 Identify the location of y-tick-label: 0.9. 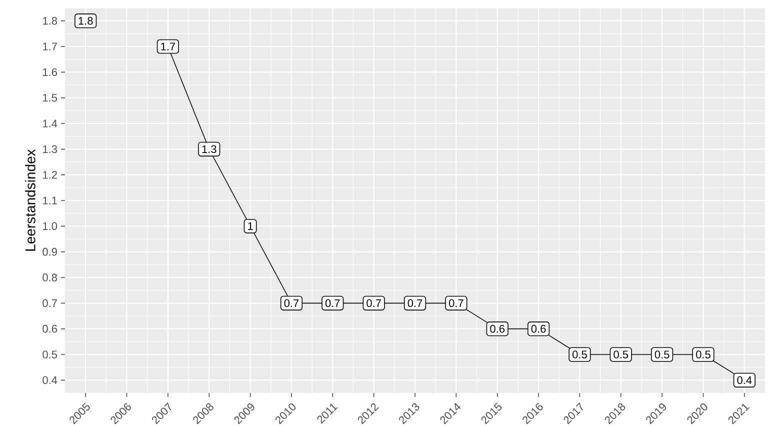
(49, 252).